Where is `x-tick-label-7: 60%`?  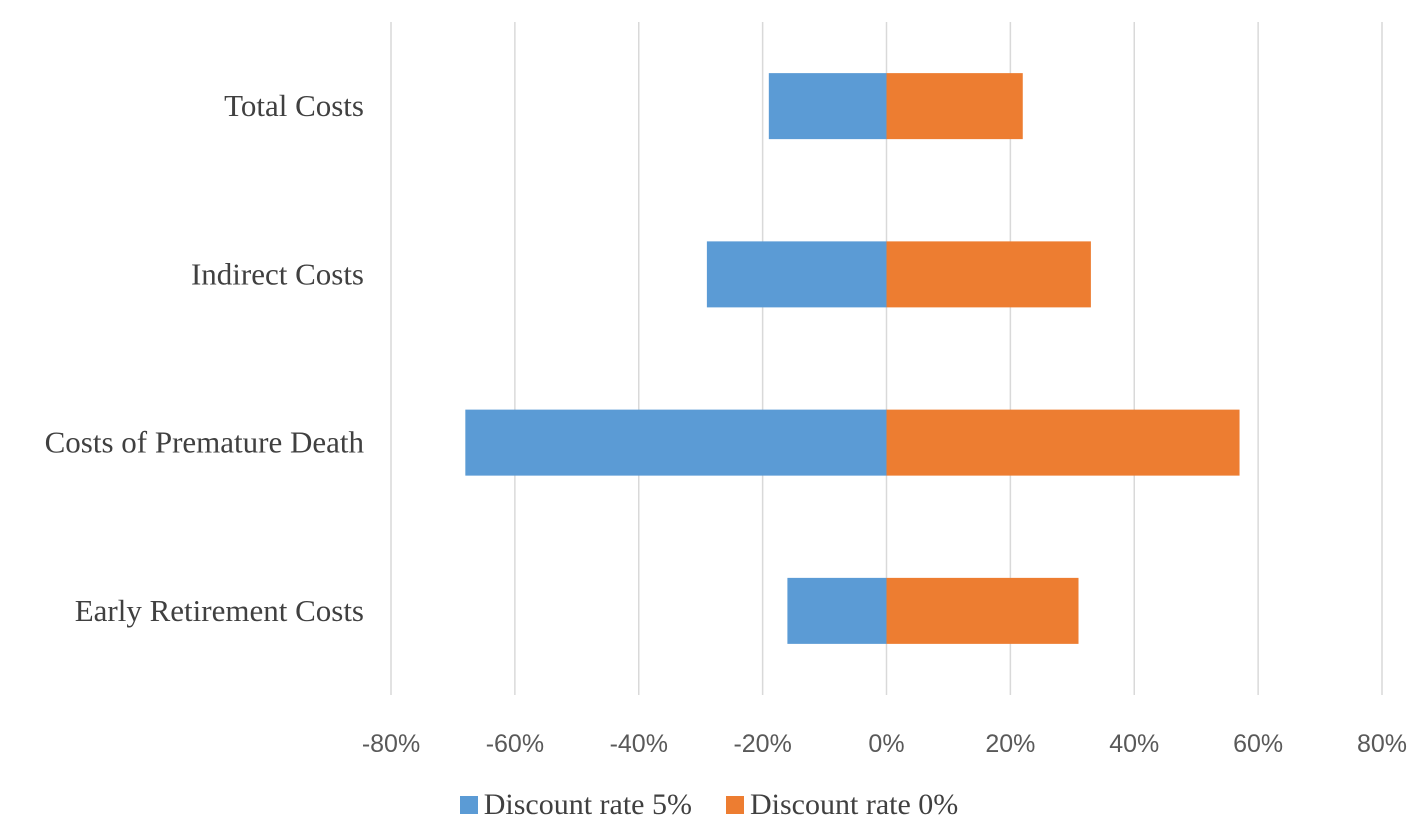
x-tick-label-7: 60% is located at coordinates (1258, 744).